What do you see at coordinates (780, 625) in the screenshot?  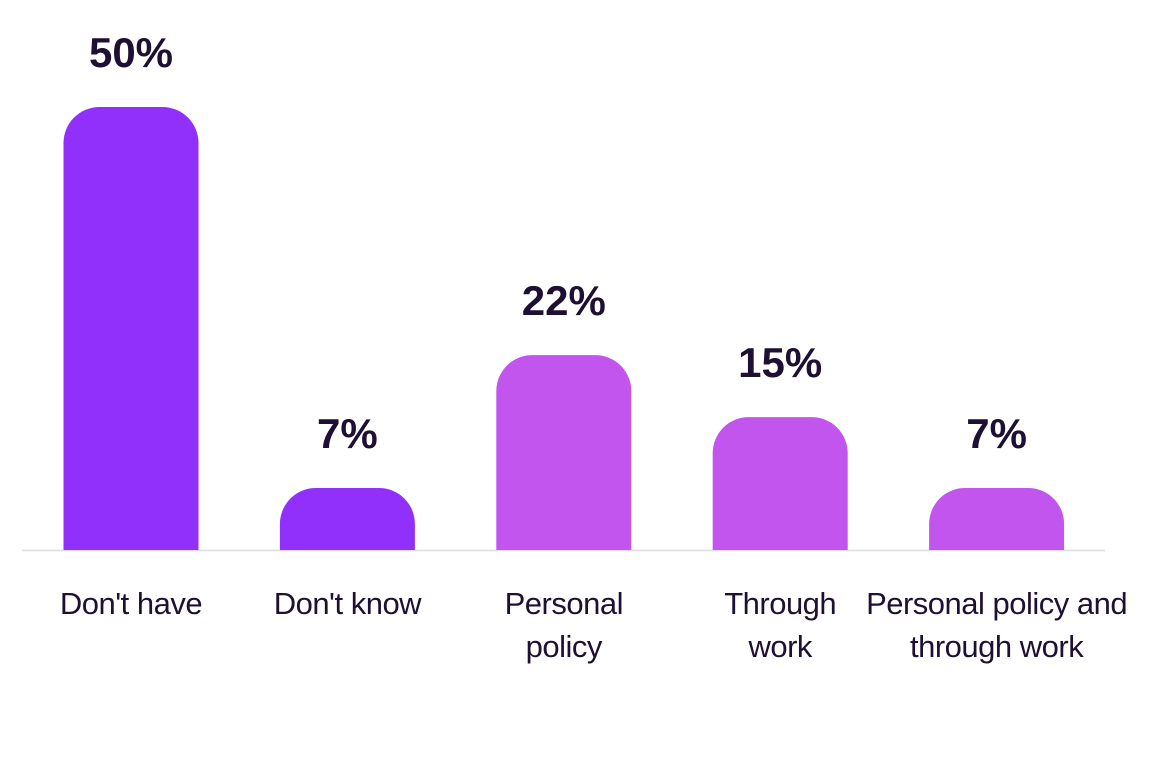 I see `category-label: Through work` at bounding box center [780, 625].